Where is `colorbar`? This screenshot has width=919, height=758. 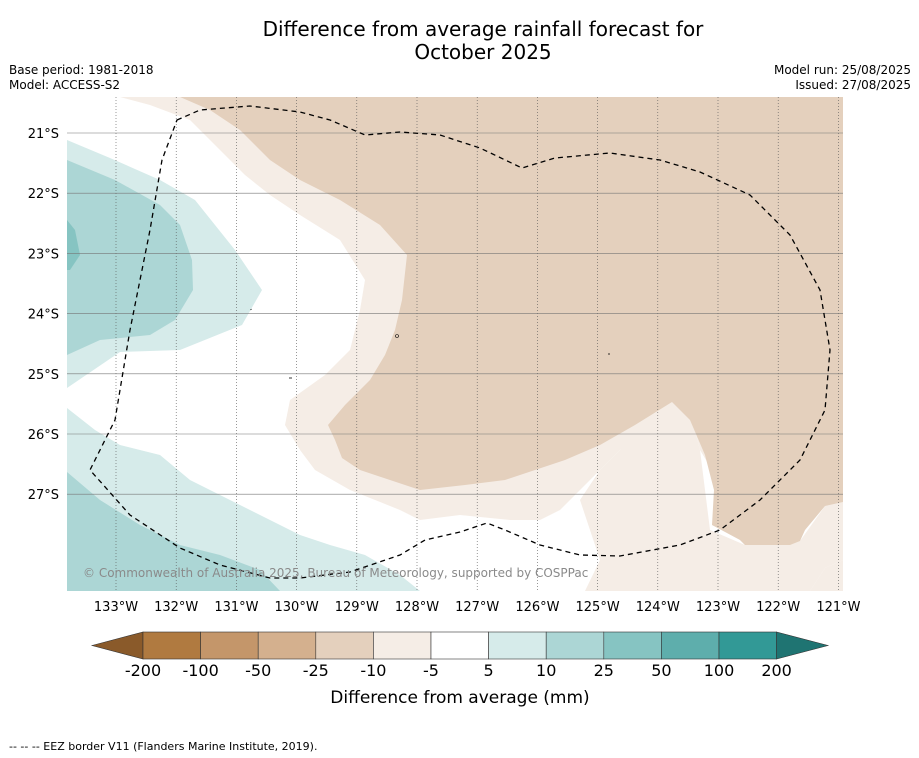 colorbar is located at coordinates (460, 645).